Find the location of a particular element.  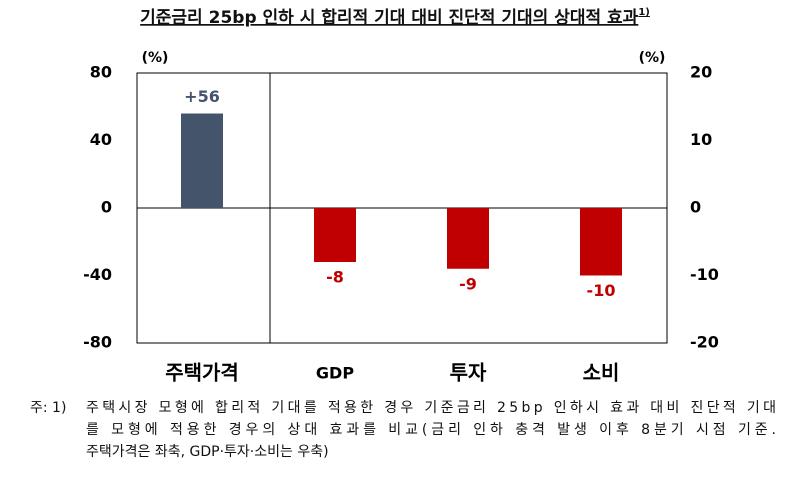

y2-tick-label: 10 is located at coordinates (701, 139).